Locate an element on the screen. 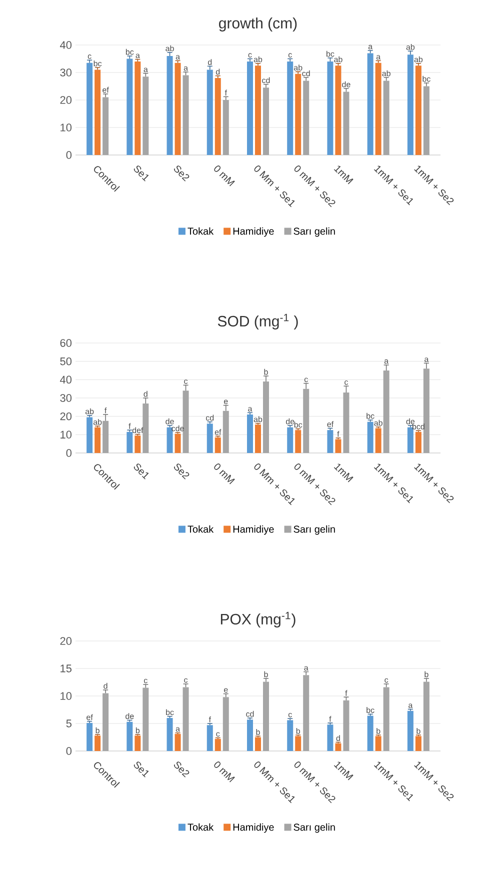 The width and height of the screenshot is (489, 890). y-tick-label: 60 is located at coordinates (66, 343).